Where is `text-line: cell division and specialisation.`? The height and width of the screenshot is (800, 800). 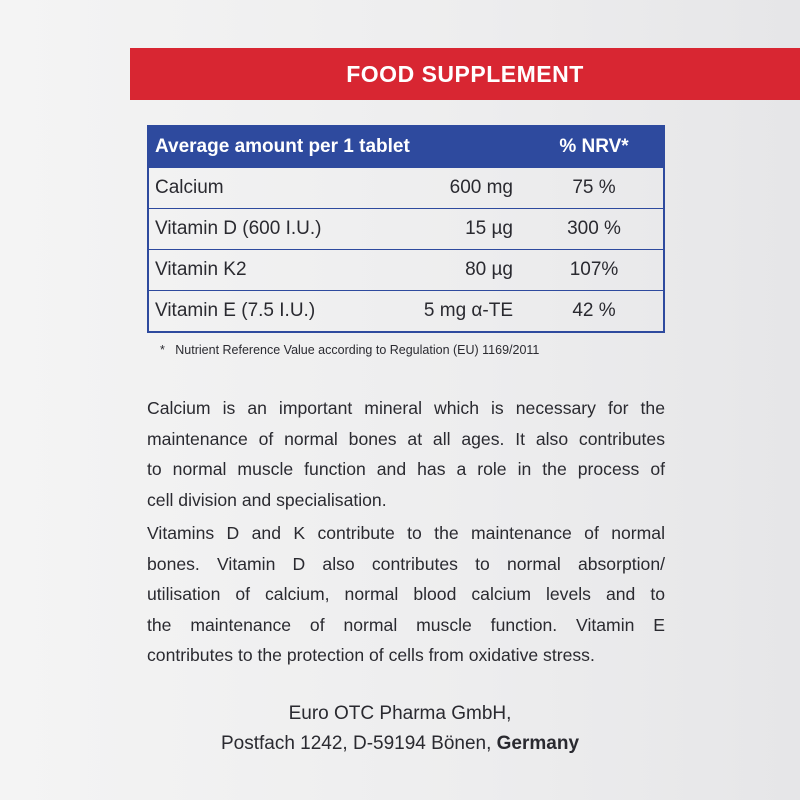 text-line: cell division and specialisation. is located at coordinates (267, 499).